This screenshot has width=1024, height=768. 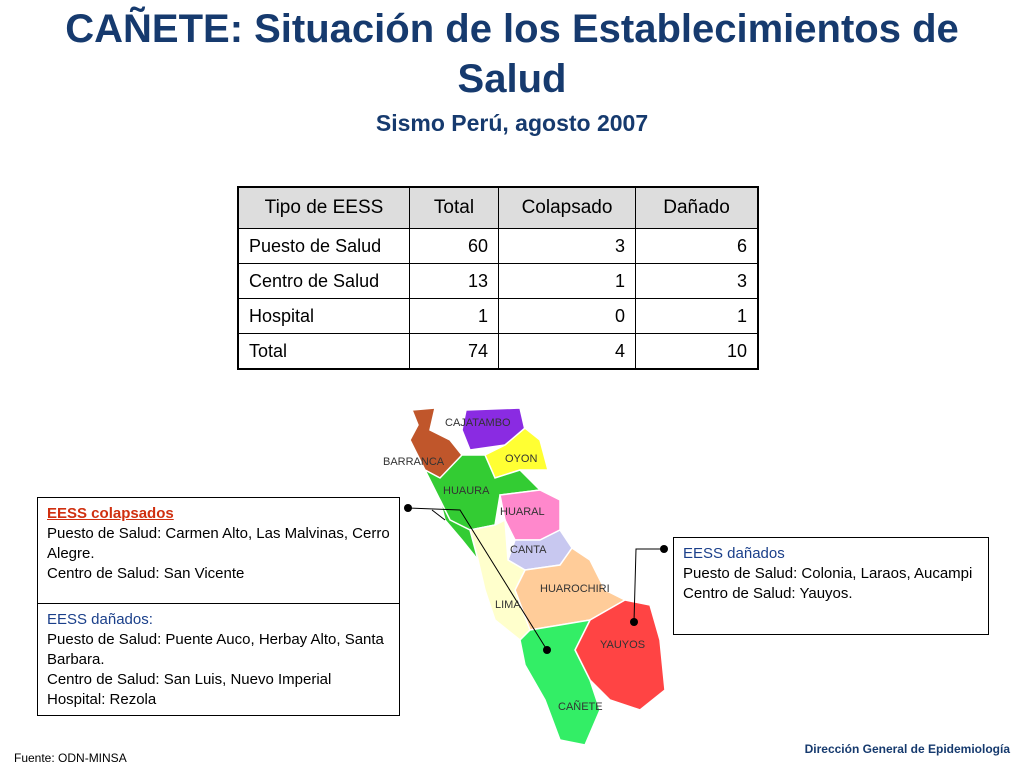 I want to click on map-label: HUARAL, so click(x=522, y=512).